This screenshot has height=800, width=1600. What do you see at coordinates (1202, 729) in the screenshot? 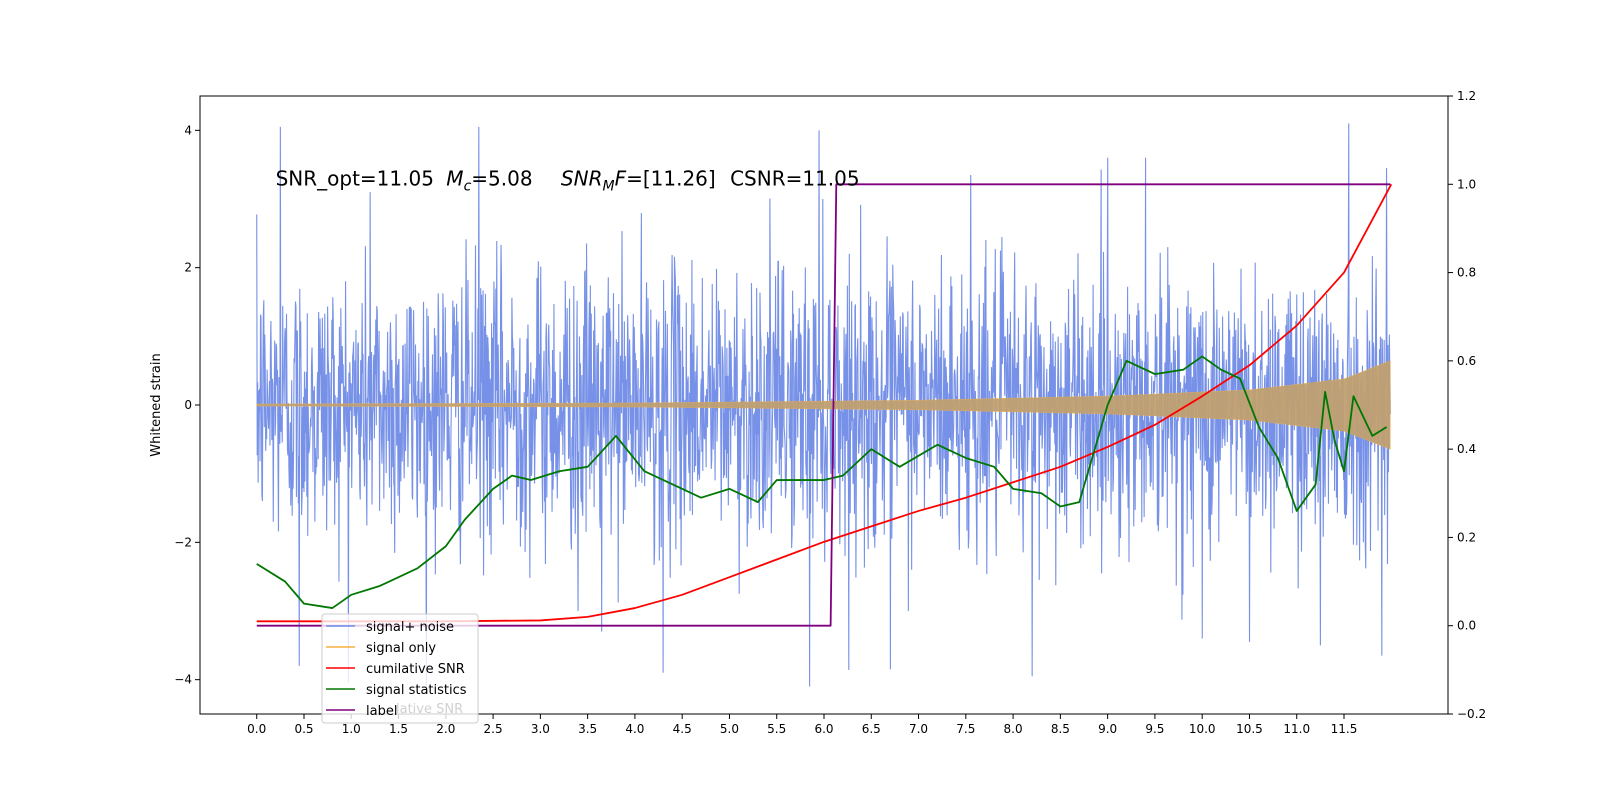
I see `x-tick-label: 10.0` at bounding box center [1202, 729].